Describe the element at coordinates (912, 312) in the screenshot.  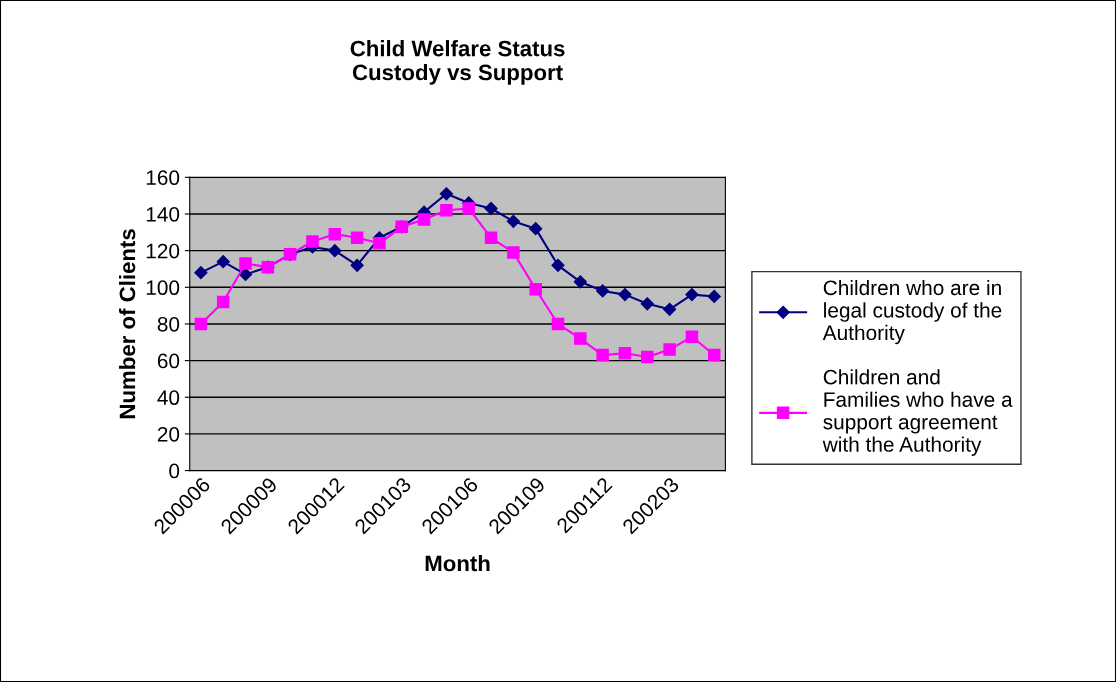
I see `legend-label: Children who are in legal custody of the Authority` at that location.